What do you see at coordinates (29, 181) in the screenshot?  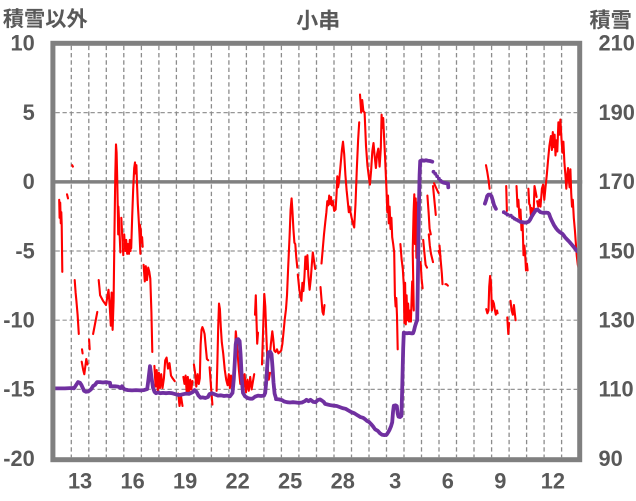 I see `svg-text: 0` at bounding box center [29, 181].